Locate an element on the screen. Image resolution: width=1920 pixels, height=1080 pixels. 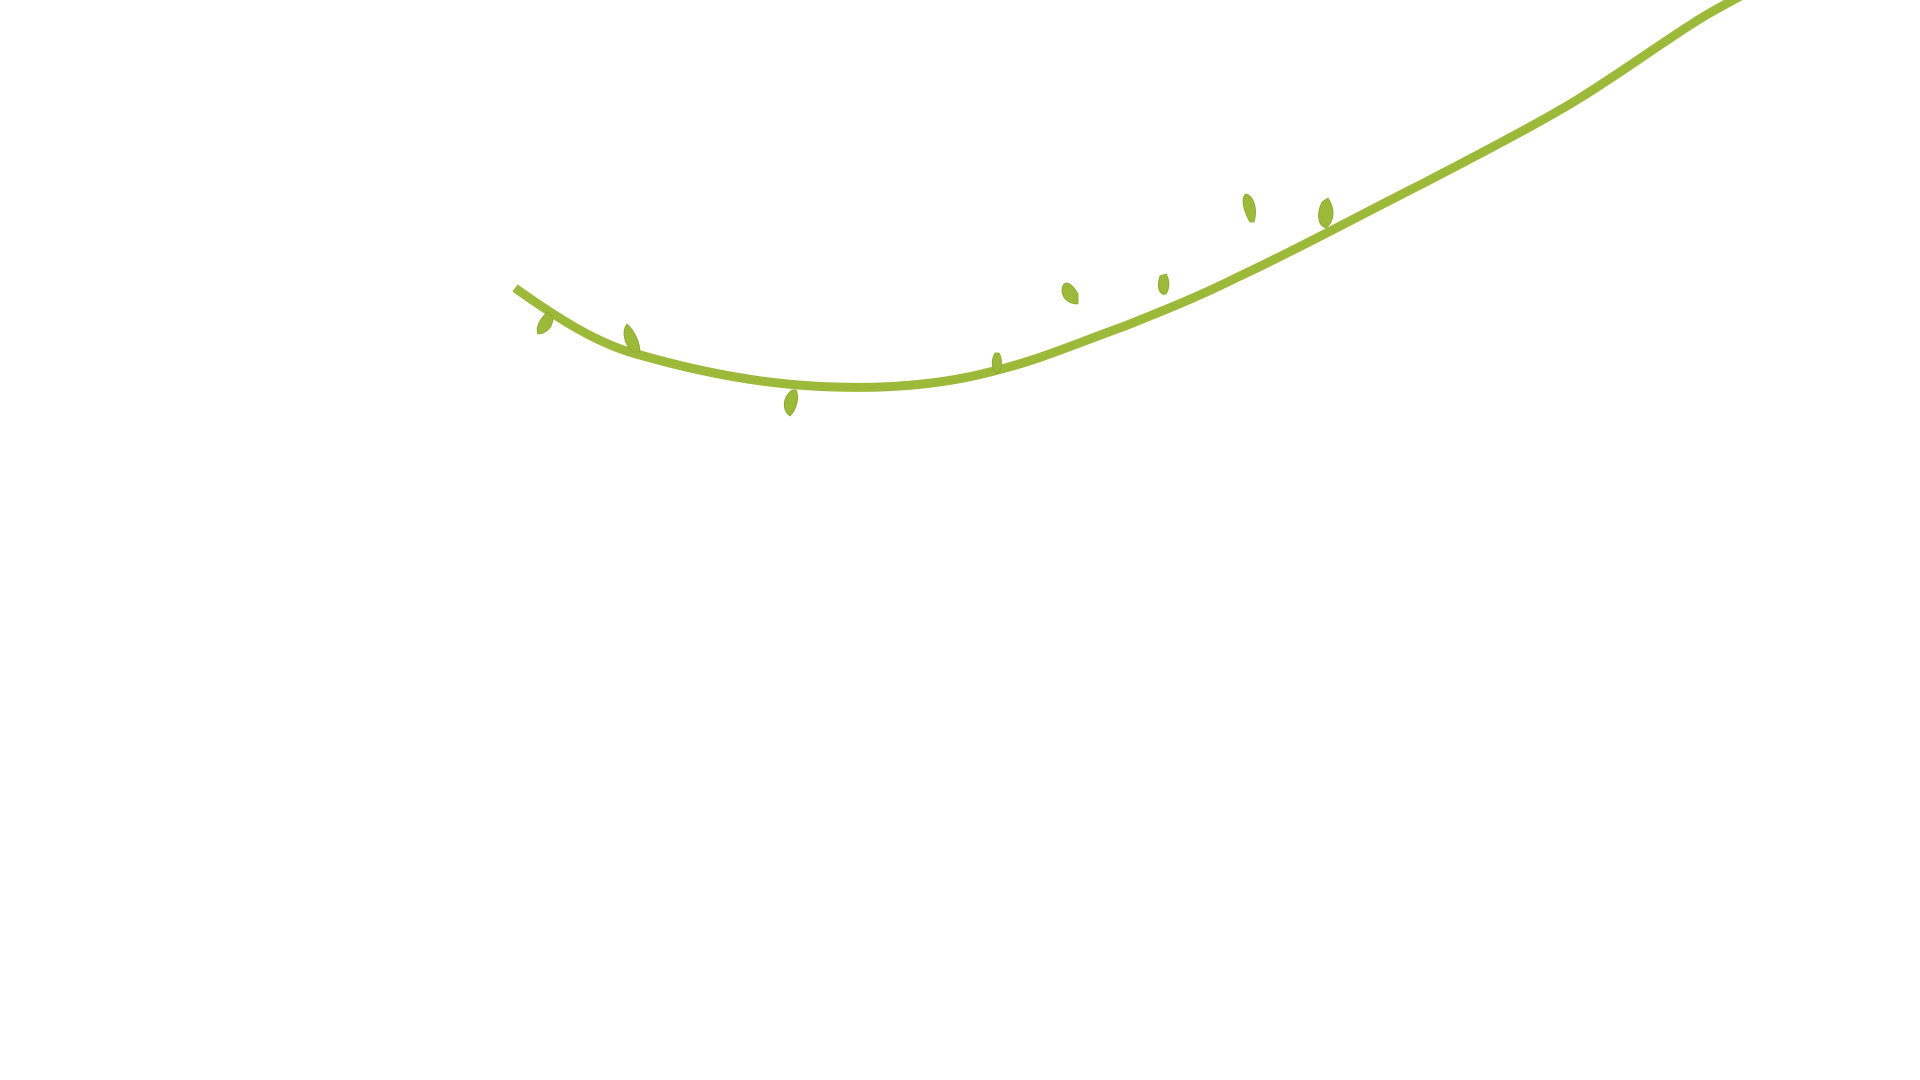
vine-leaves is located at coordinates (935, 305).